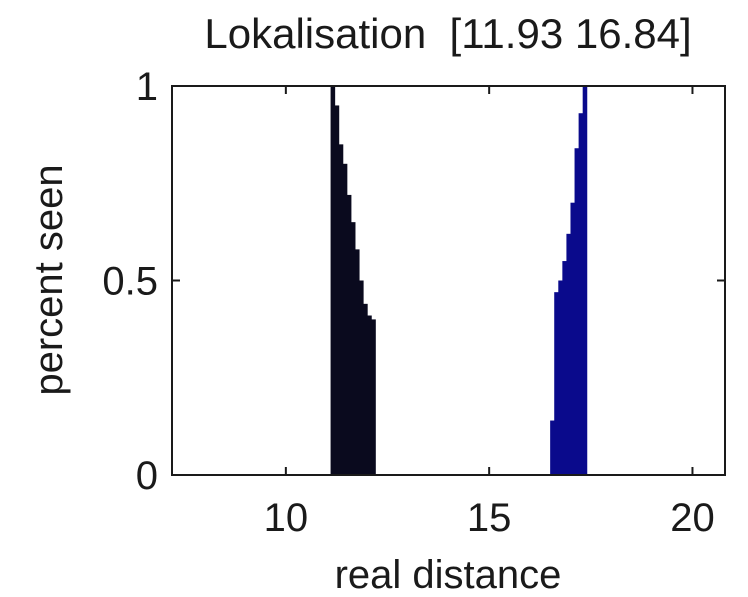 This screenshot has height=597, width=748. I want to click on x-tick-label: 15, so click(489, 518).